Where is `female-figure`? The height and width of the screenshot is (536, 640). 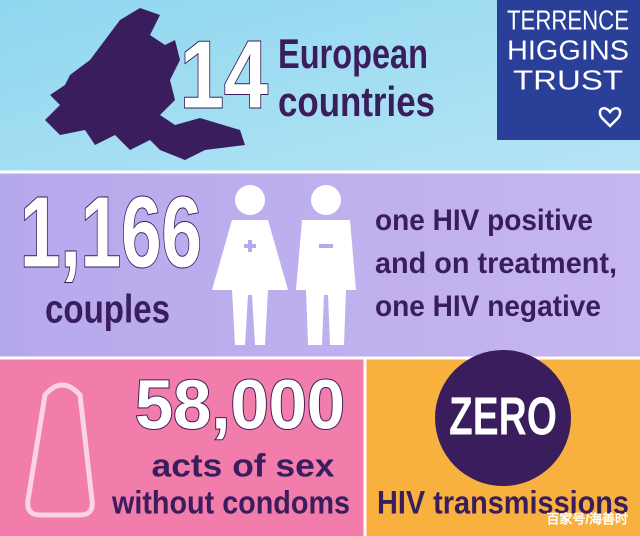 female-figure is located at coordinates (250, 265).